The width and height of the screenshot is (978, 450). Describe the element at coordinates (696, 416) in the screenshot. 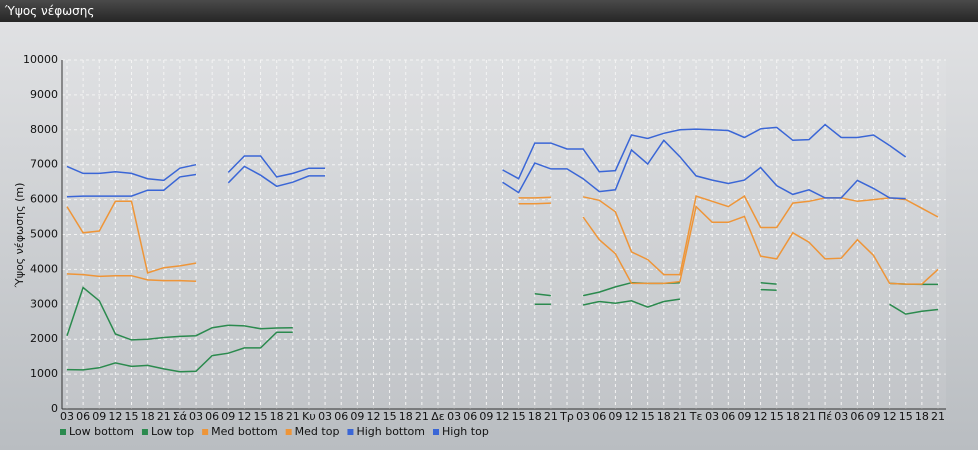

I see `x-tick-label: Τε` at that location.